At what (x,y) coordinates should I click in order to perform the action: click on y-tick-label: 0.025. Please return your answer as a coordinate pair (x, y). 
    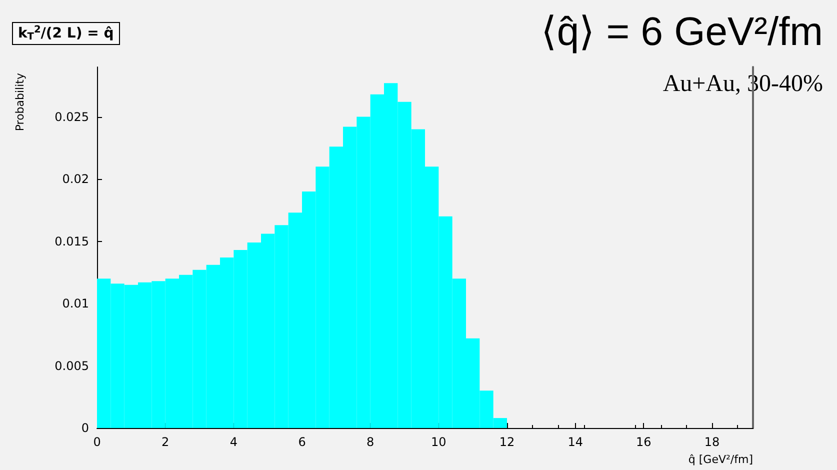
    Looking at the image, I should click on (71, 117).